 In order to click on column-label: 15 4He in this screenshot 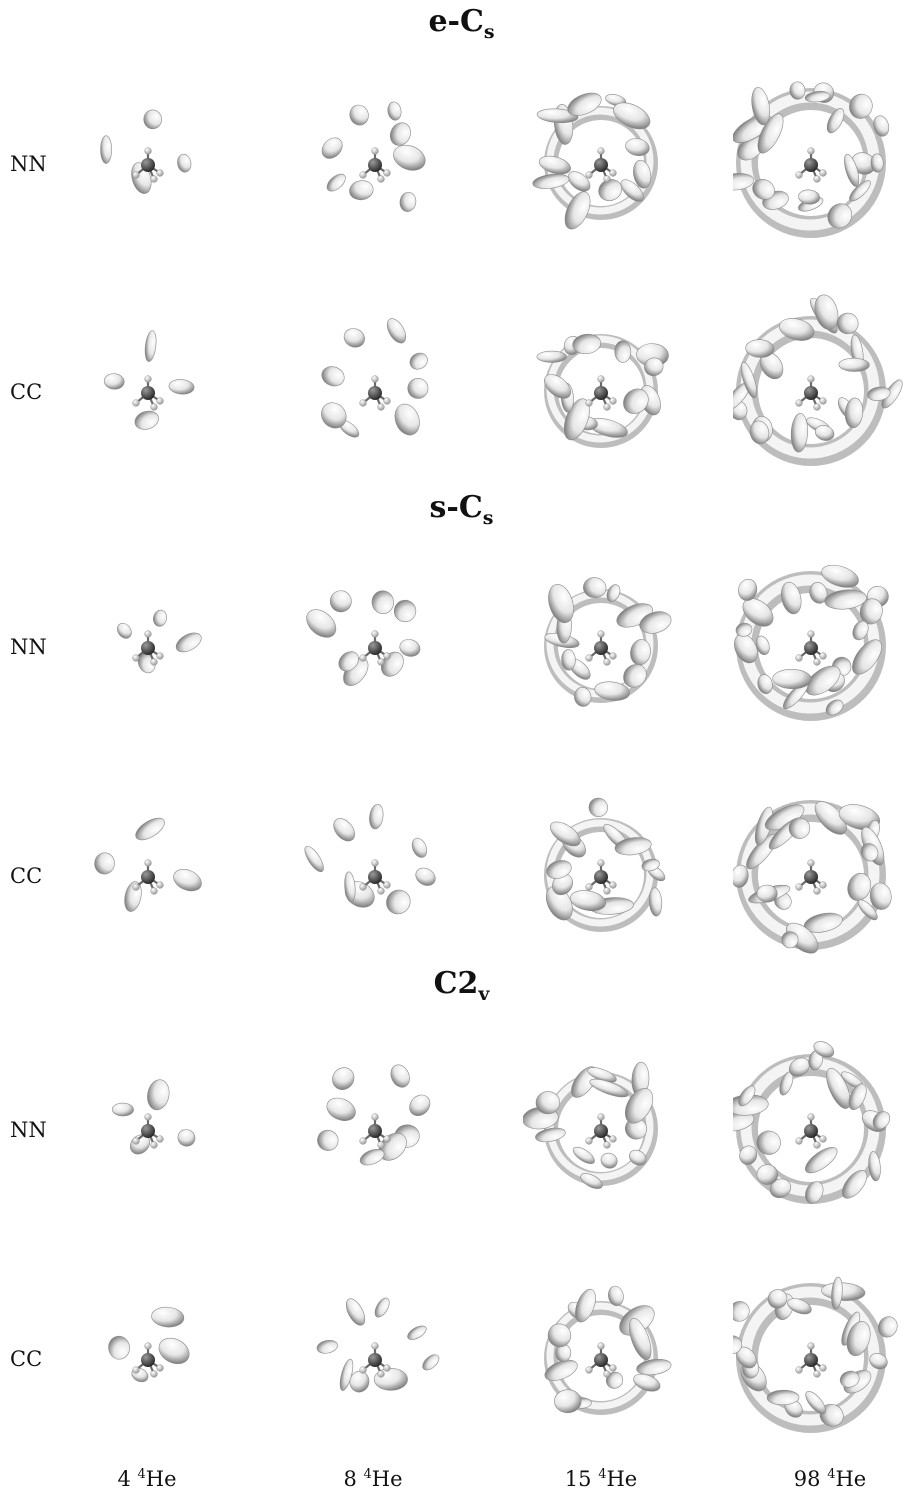, I will do `click(601, 1476)`.